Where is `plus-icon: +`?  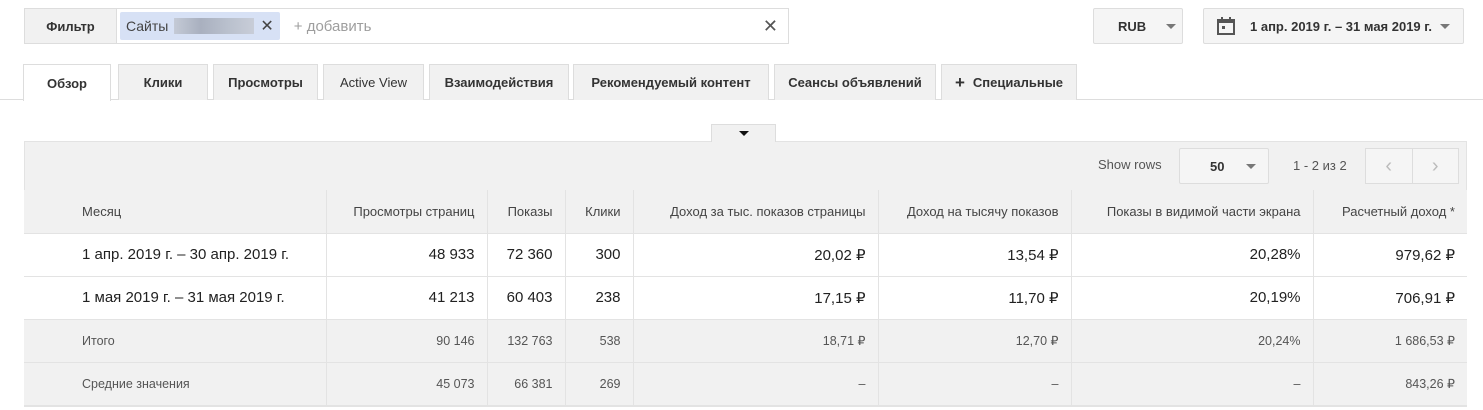
plus-icon: + is located at coordinates (959, 82).